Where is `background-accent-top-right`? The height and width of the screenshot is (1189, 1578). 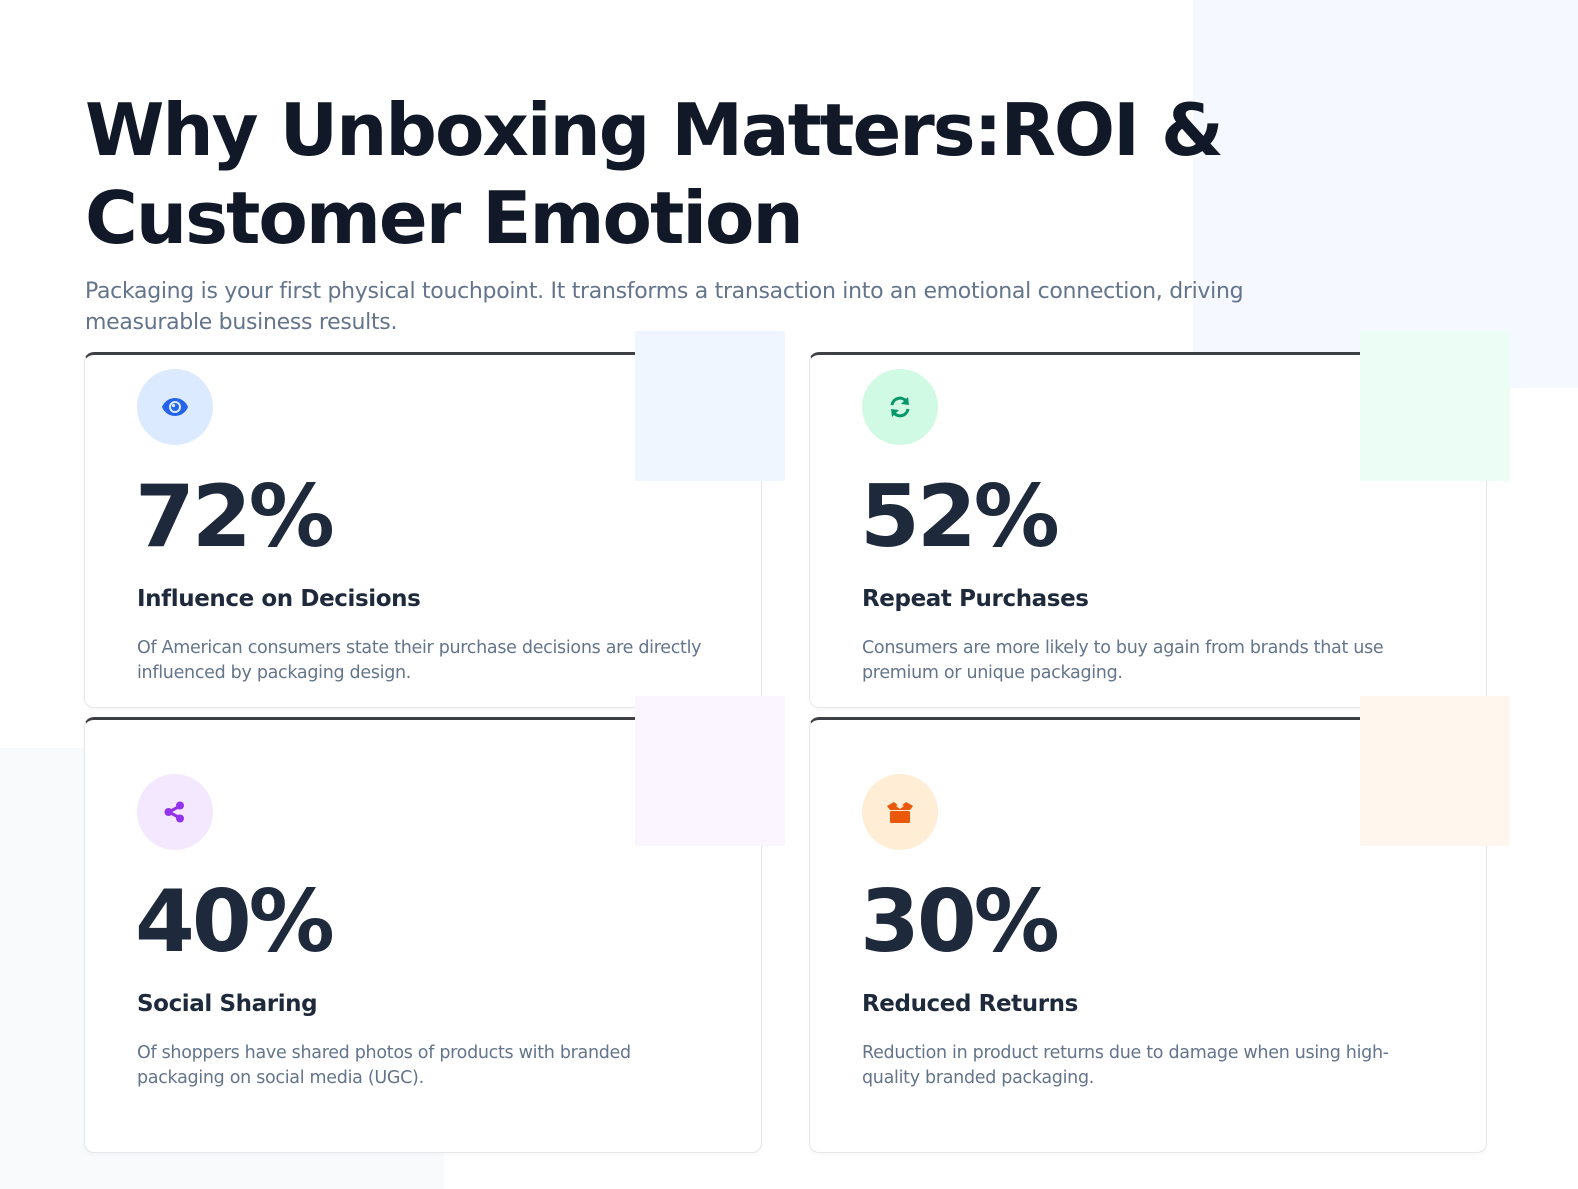
background-accent-top-right is located at coordinates (1385, 194).